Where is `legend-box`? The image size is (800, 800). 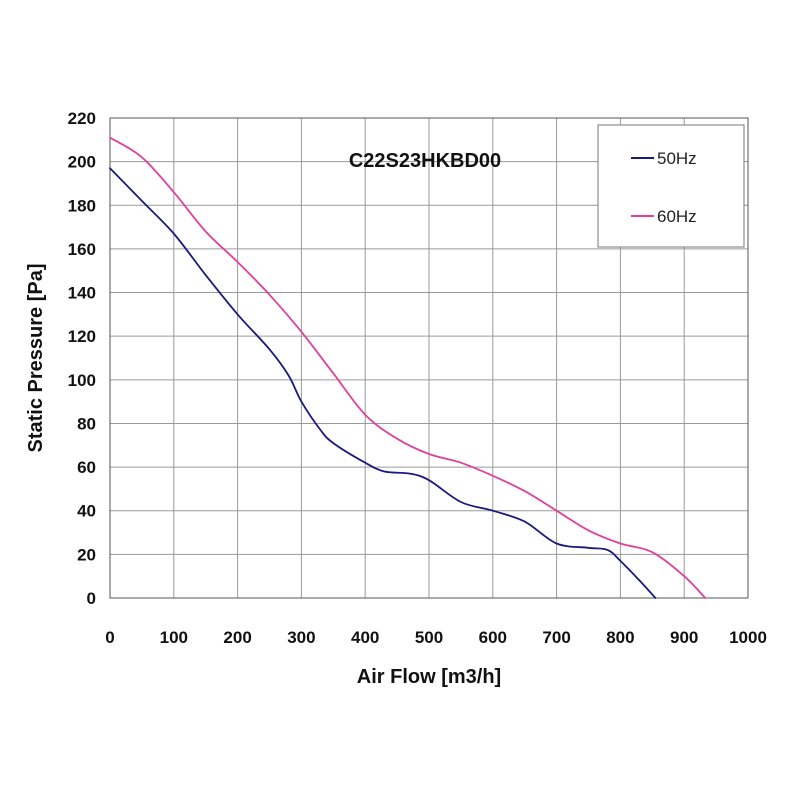 legend-box is located at coordinates (671, 186).